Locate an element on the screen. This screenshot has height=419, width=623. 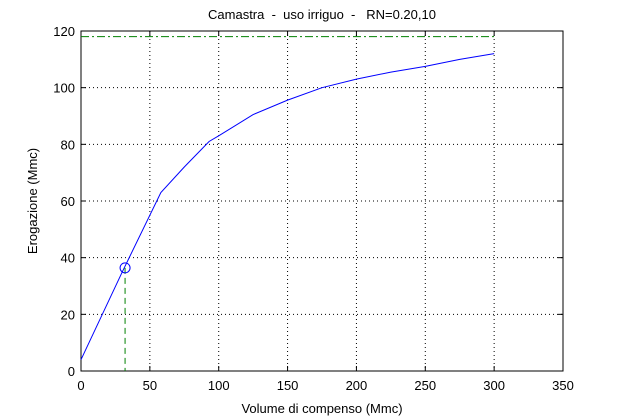
x-tick-label: 250 is located at coordinates (425, 385).